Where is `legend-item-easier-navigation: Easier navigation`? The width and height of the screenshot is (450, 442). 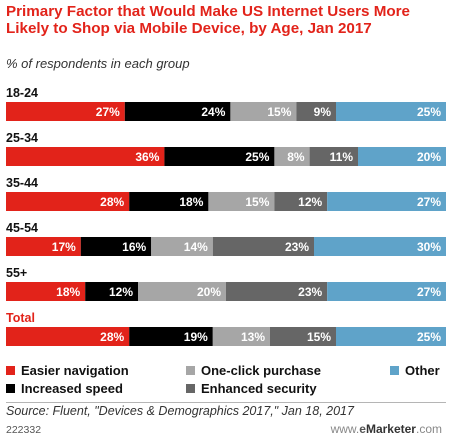 legend-item-easier-navigation: Easier navigation is located at coordinates (67, 371).